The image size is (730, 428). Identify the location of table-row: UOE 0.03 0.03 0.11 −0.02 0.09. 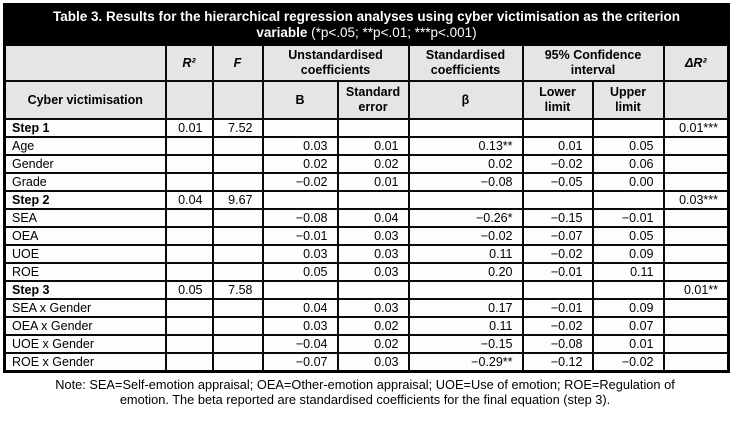
(366, 254).